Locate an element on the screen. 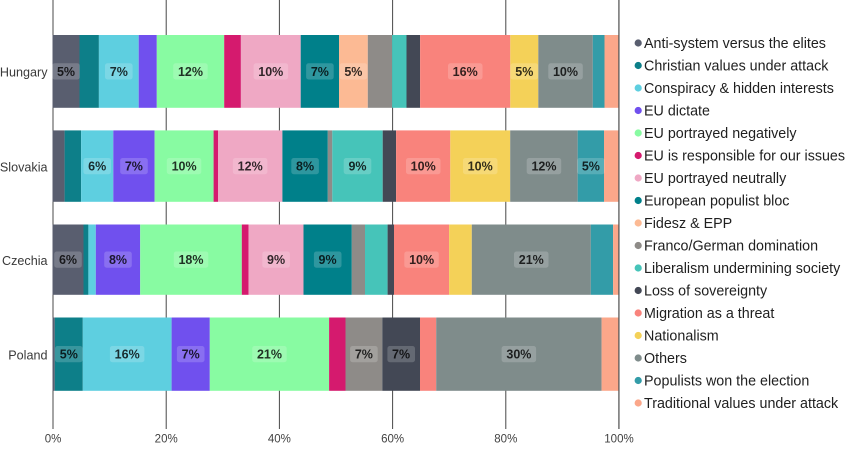  svg-text: 80% is located at coordinates (505, 440).